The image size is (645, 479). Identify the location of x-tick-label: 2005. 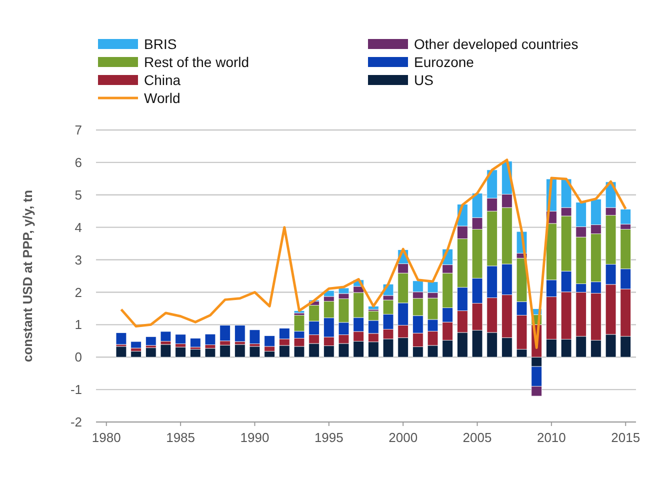
(477, 437).